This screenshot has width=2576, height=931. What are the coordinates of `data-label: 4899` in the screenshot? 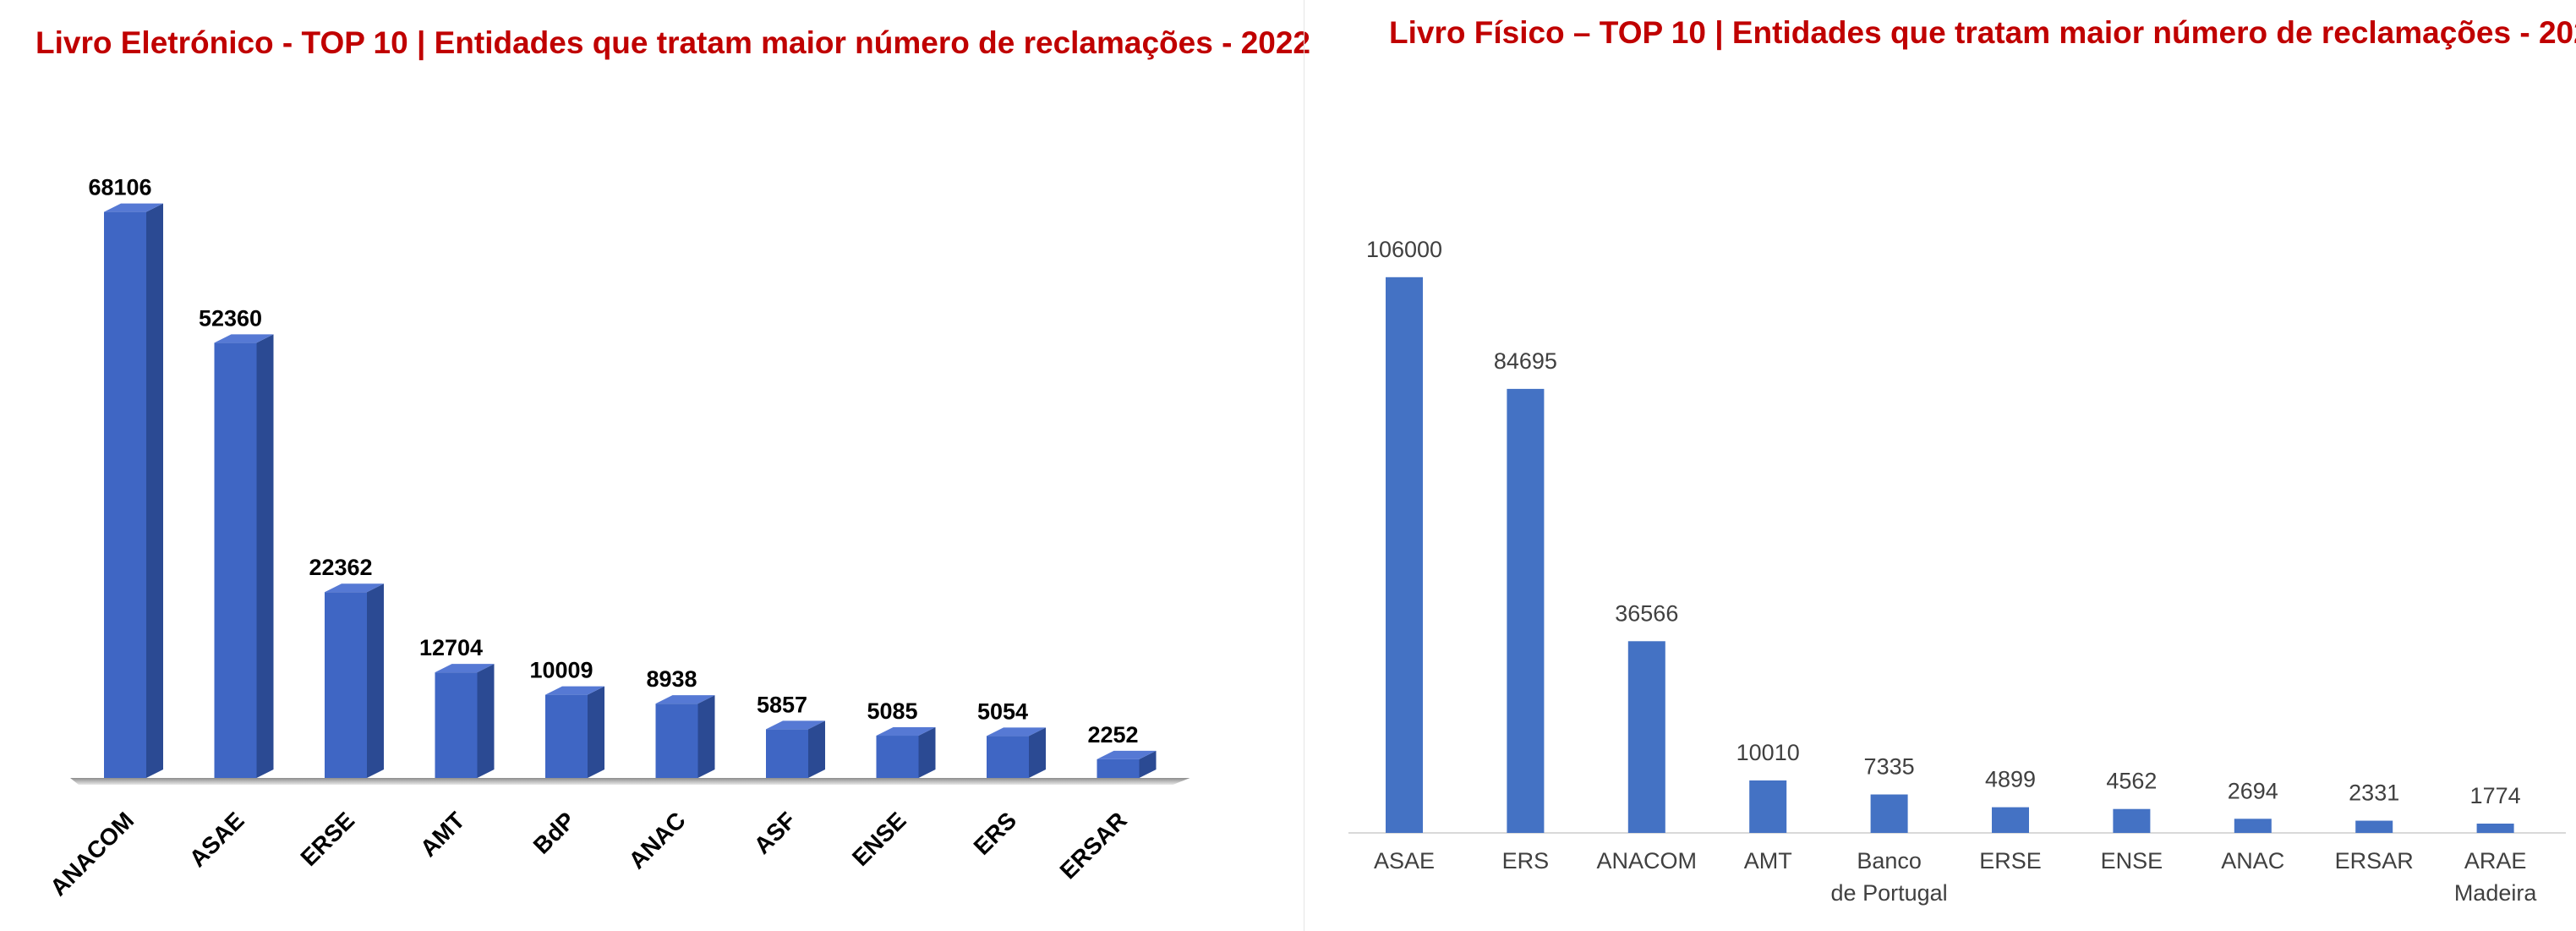 It's located at (2011, 779).